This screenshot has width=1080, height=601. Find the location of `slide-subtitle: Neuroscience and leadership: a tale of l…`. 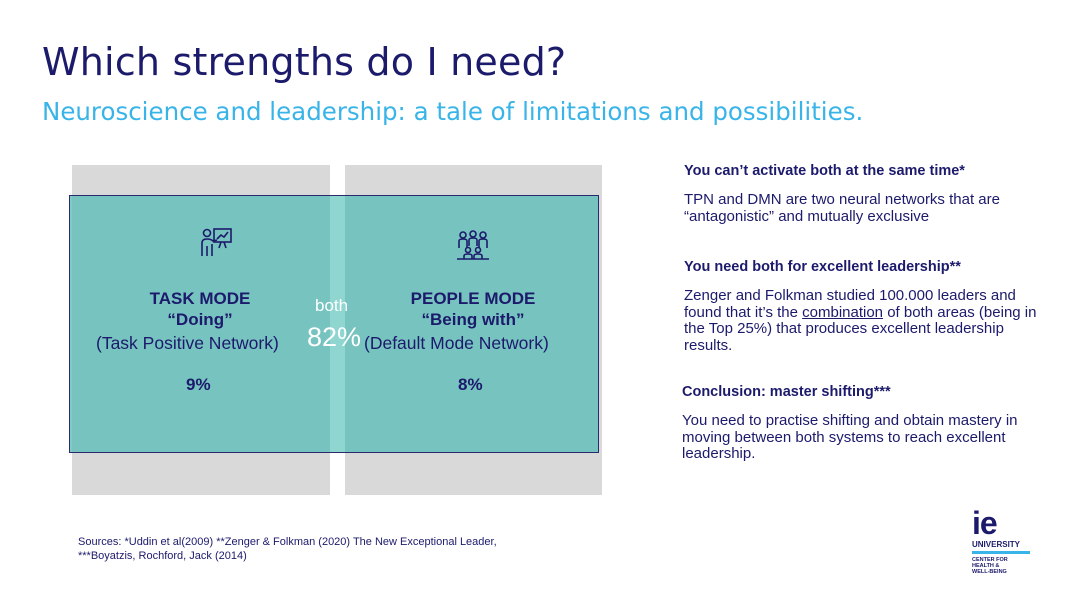

slide-subtitle: Neuroscience and leadership: a tale of l… is located at coordinates (453, 111).